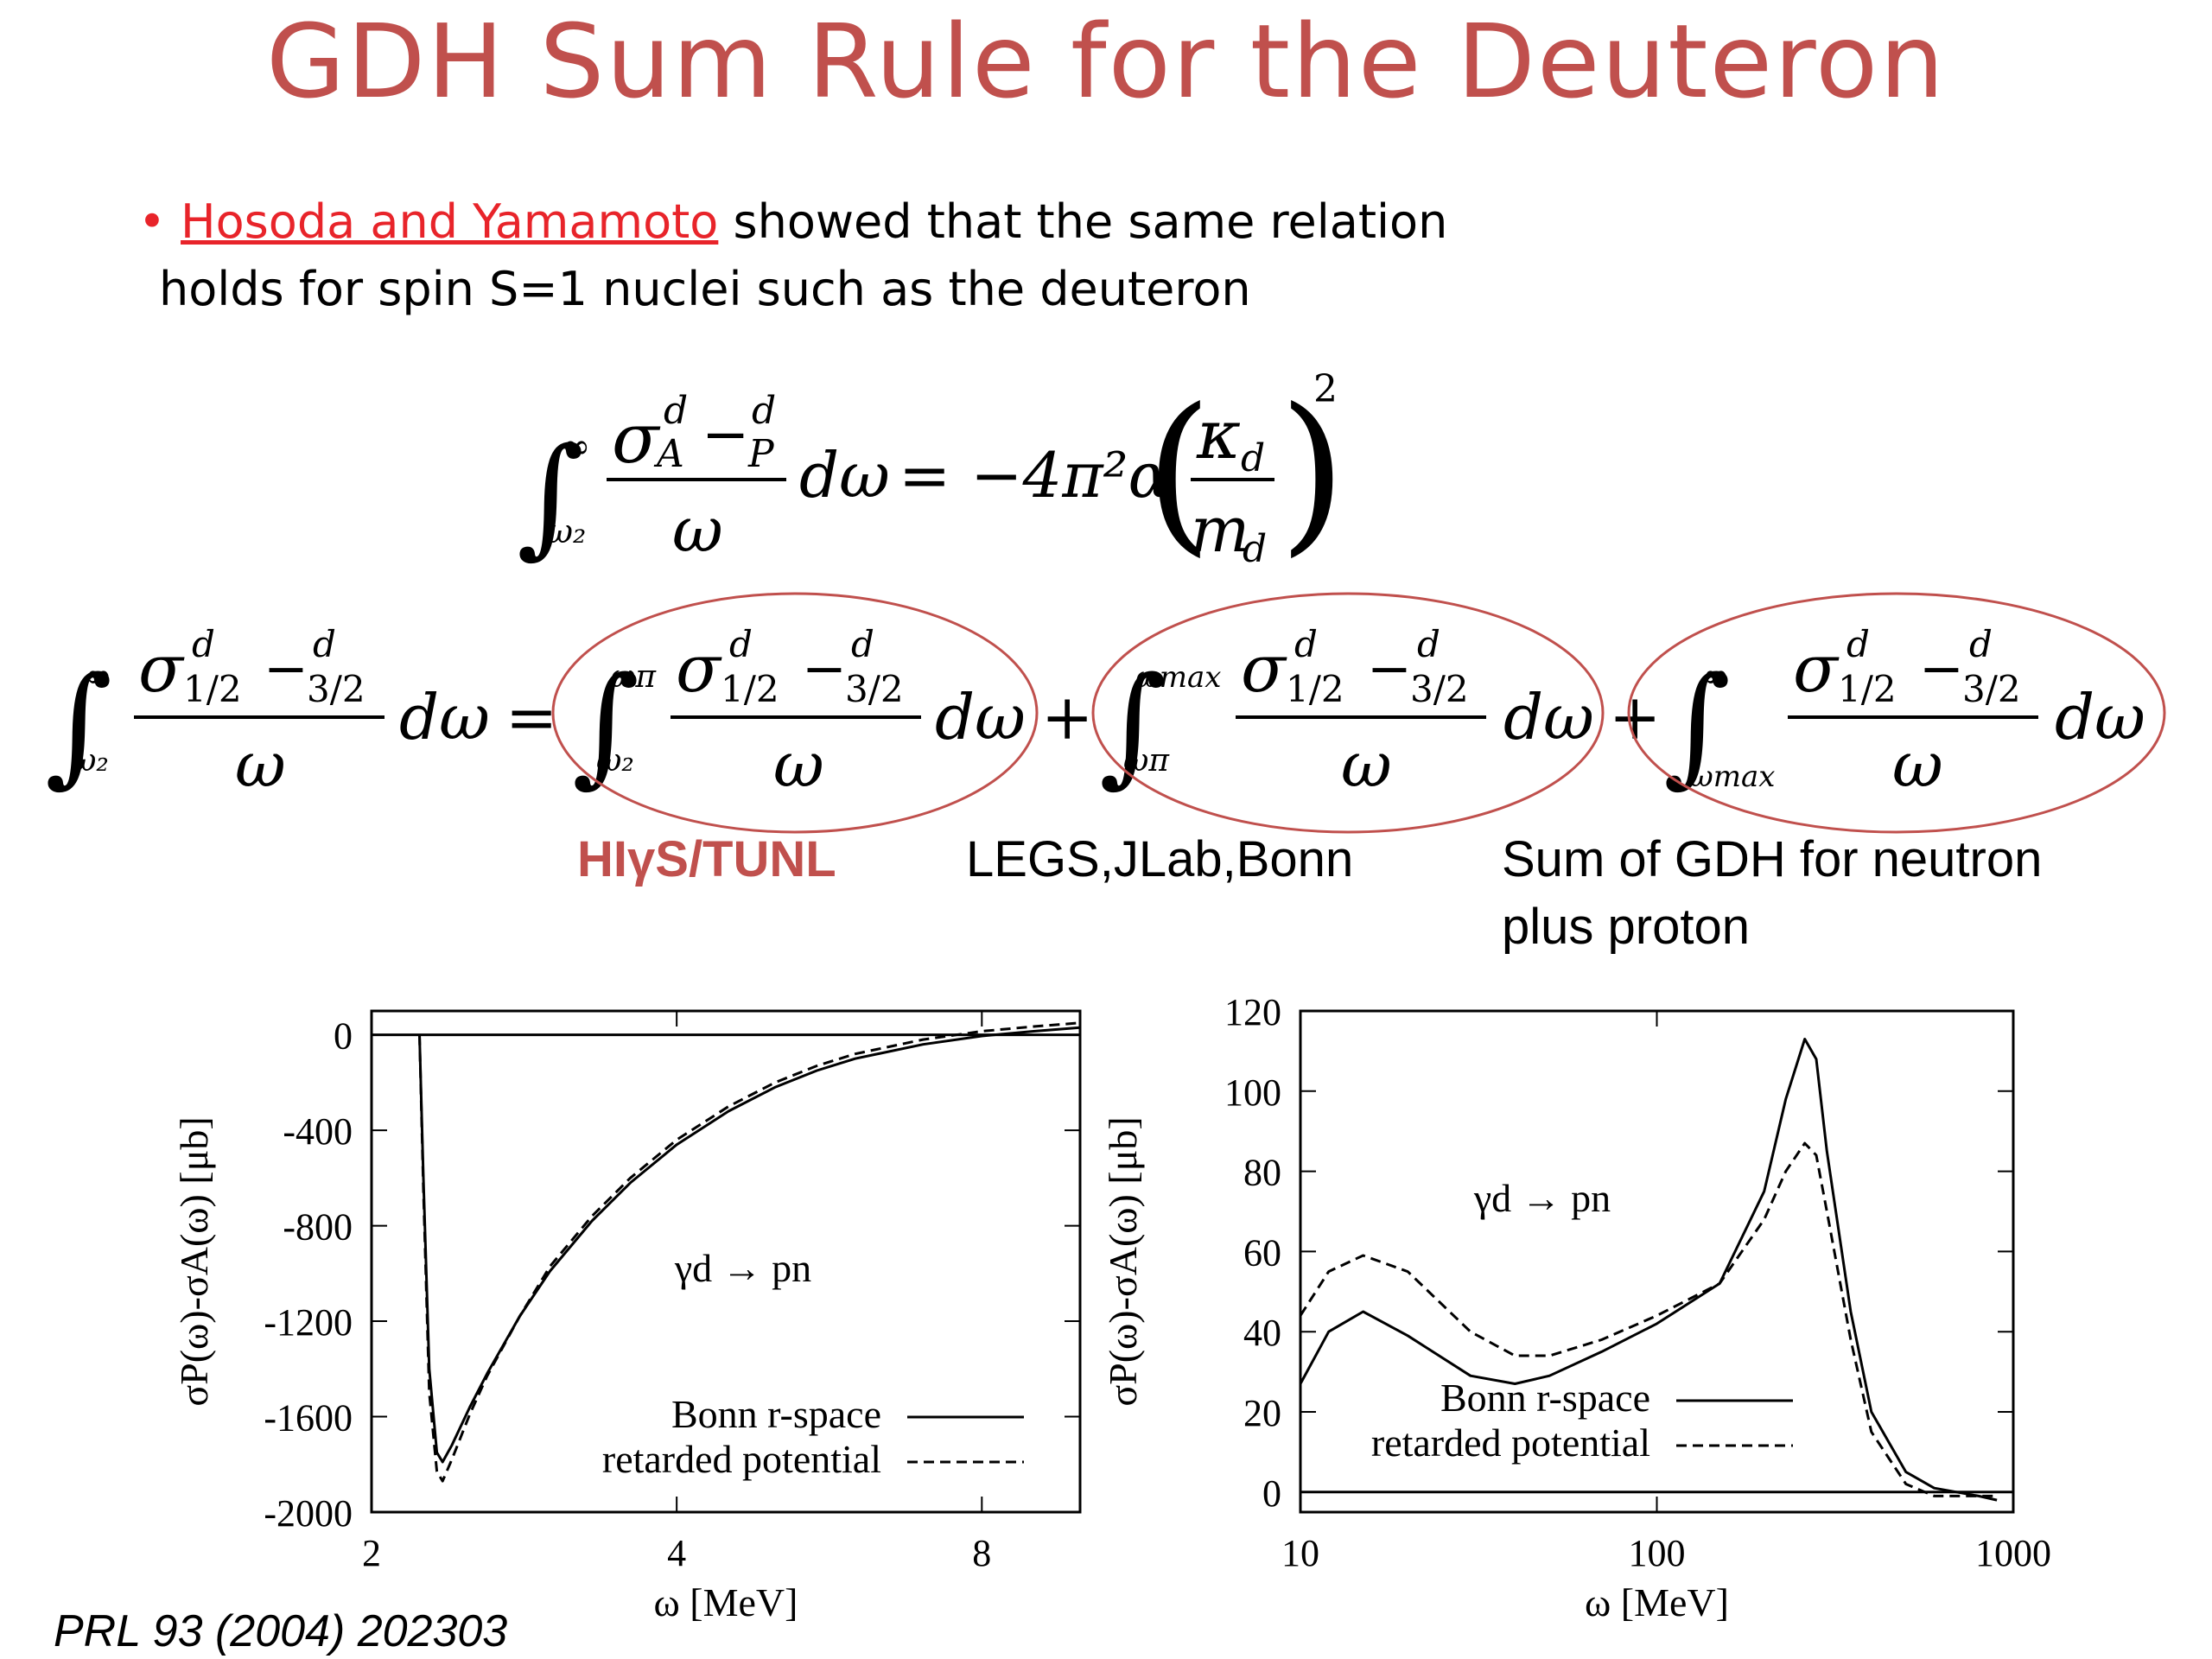  What do you see at coordinates (1626, 927) in the screenshot?
I see `label-sum-line-2: plus proton` at bounding box center [1626, 927].